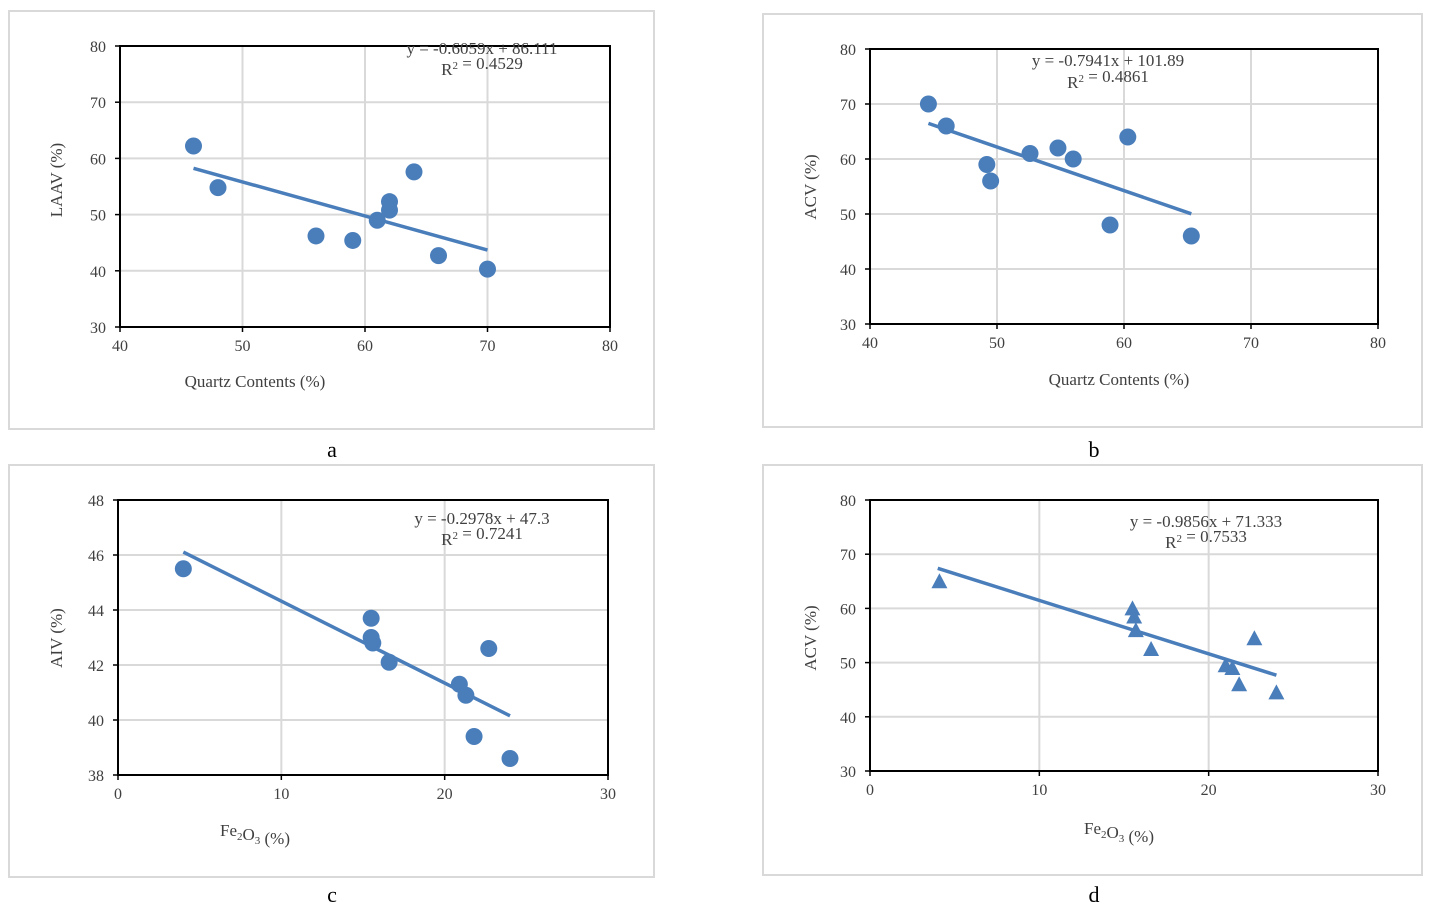 The height and width of the screenshot is (909, 1449). Describe the element at coordinates (481, 48) in the screenshot. I see `trendline-equation: y = -0.6059x + 86.111` at that location.